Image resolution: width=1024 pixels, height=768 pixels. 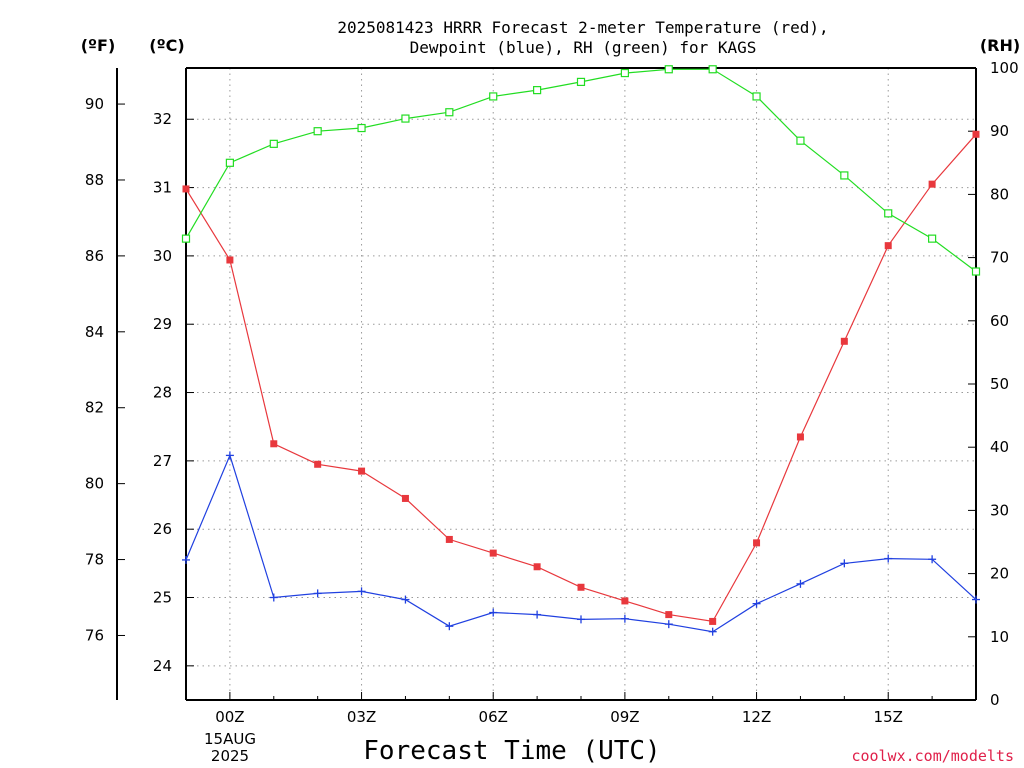 I want to click on rh-tick-label: 60, so click(x=999, y=321).